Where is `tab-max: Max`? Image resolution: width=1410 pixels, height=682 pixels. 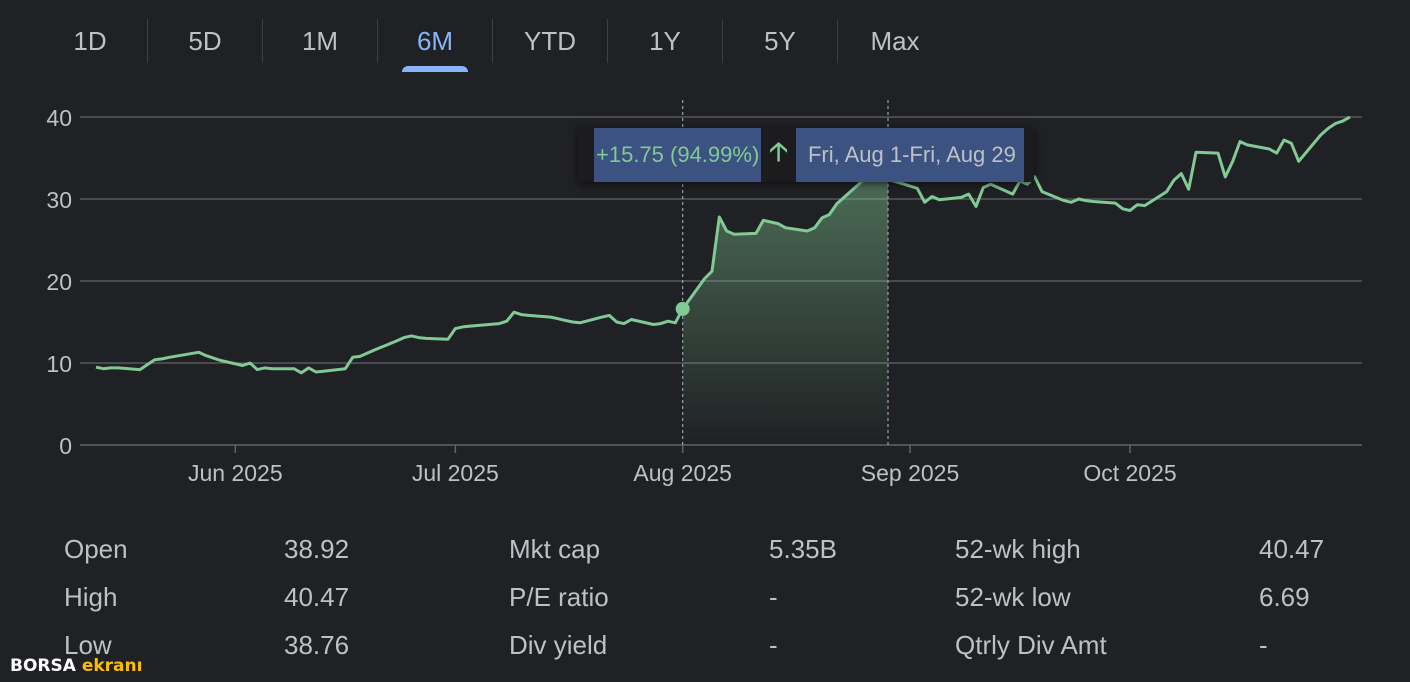 tab-max: Max is located at coordinates (895, 41).